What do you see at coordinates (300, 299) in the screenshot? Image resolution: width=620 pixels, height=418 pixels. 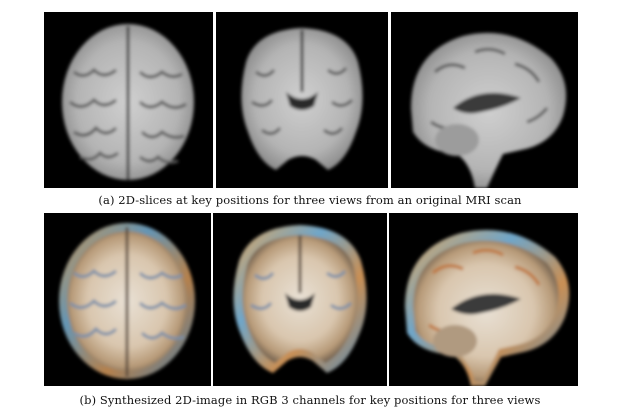 I see `rgb-coronal-image` at bounding box center [300, 299].